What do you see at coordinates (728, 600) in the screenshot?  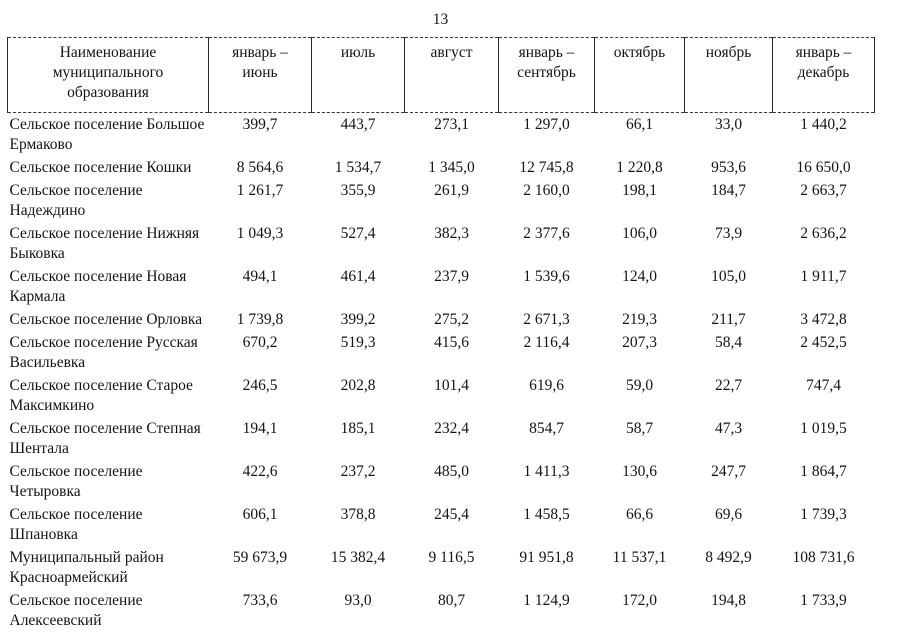 I see `value-cell: 194,8` at bounding box center [728, 600].